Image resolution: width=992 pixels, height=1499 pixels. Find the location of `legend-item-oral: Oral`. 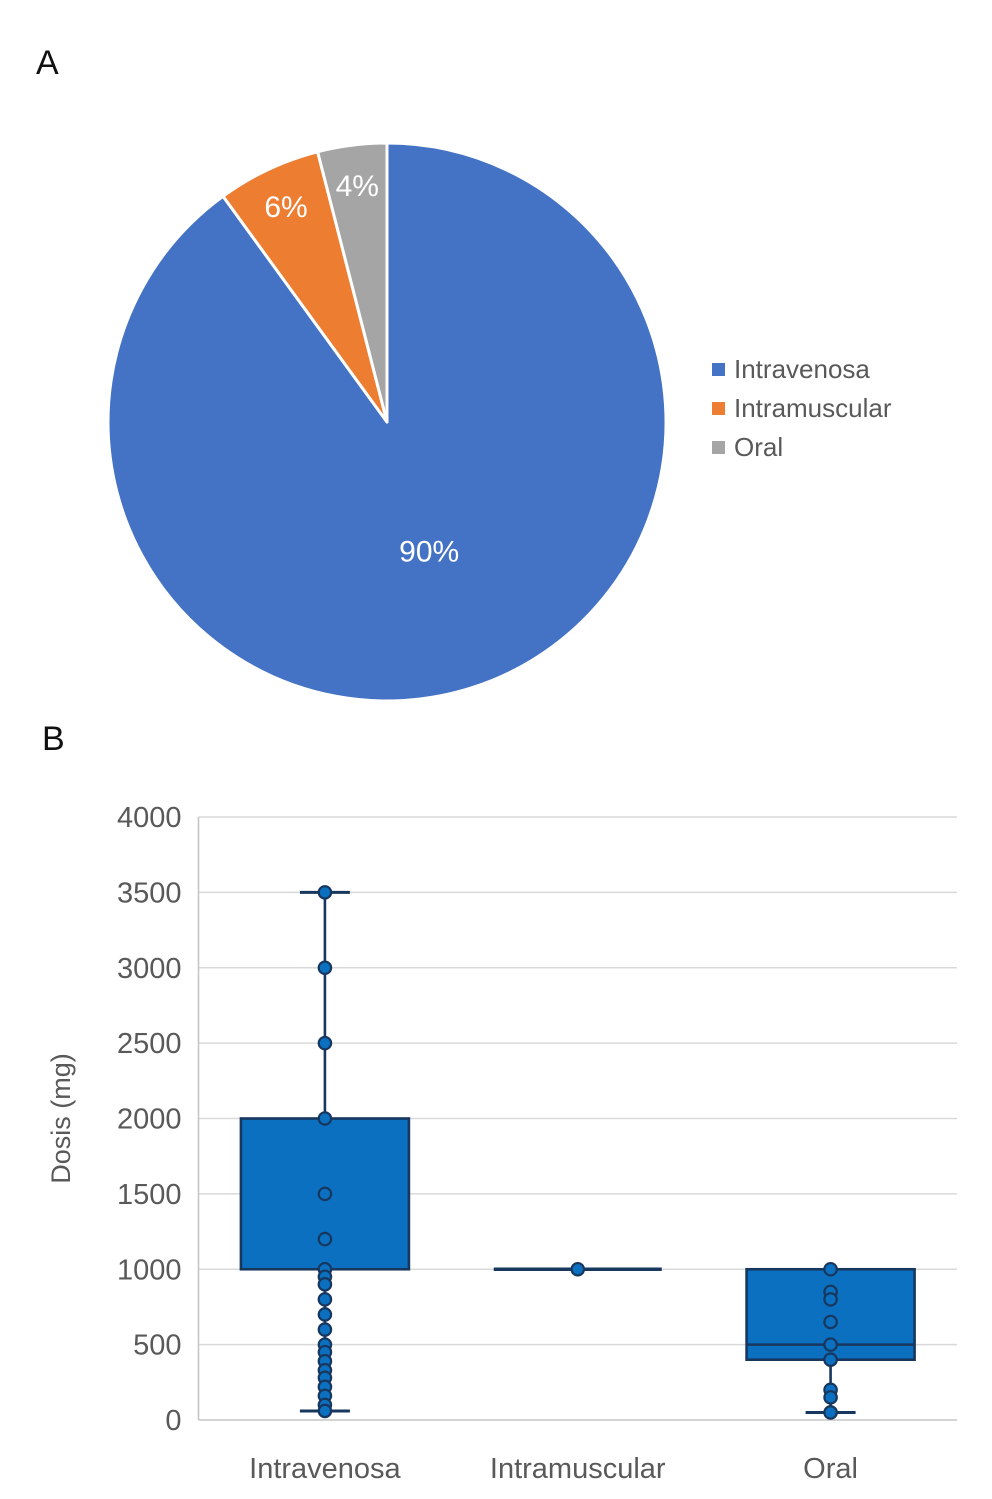

legend-item-oral: Oral is located at coordinates (802, 447).